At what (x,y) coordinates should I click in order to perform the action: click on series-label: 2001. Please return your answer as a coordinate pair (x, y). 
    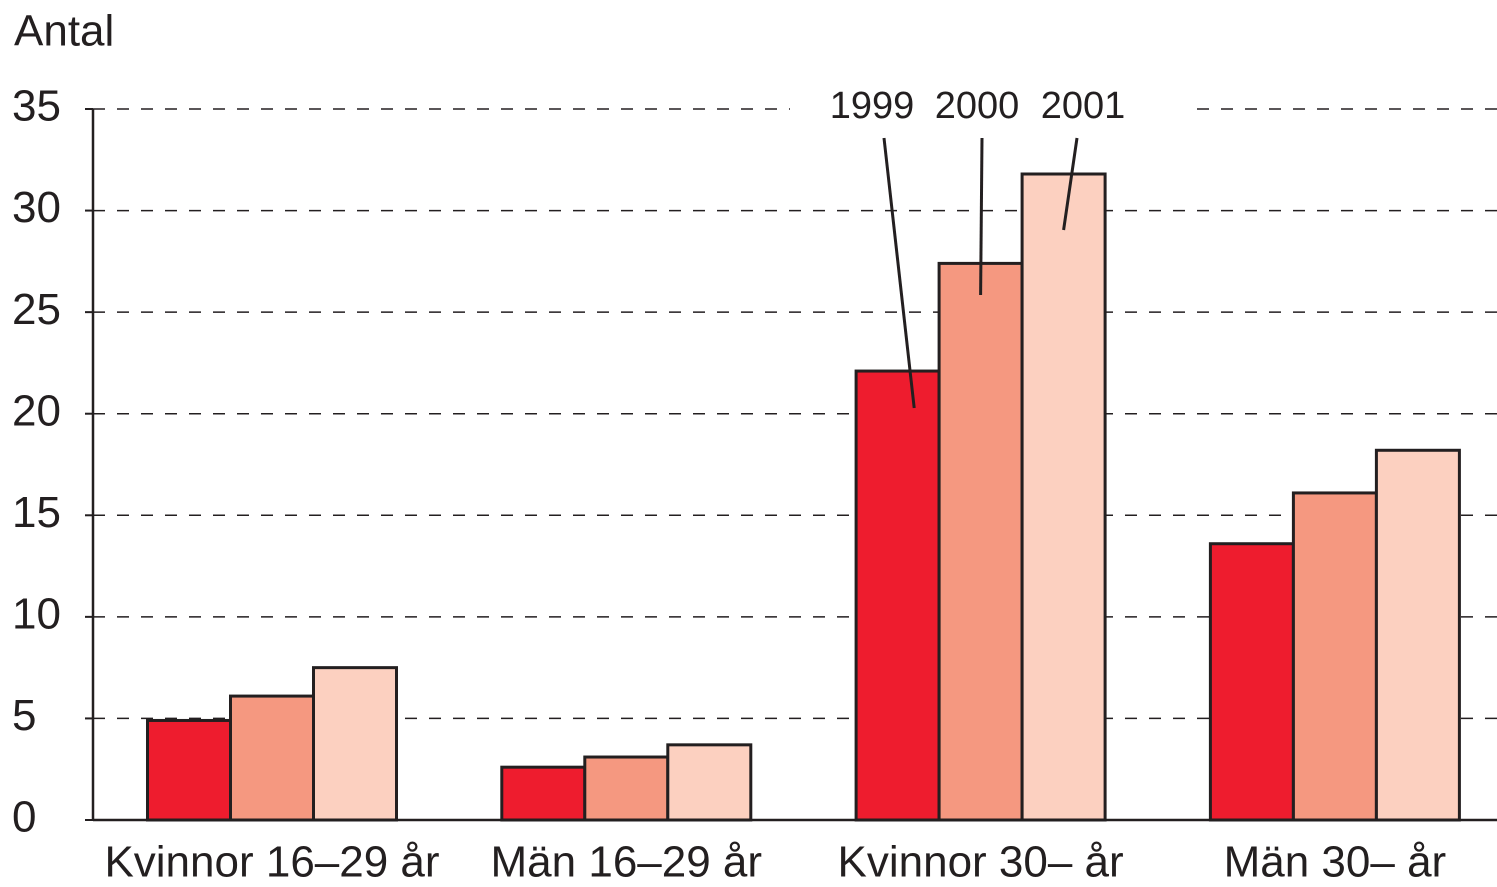
    Looking at the image, I should click on (1083, 106).